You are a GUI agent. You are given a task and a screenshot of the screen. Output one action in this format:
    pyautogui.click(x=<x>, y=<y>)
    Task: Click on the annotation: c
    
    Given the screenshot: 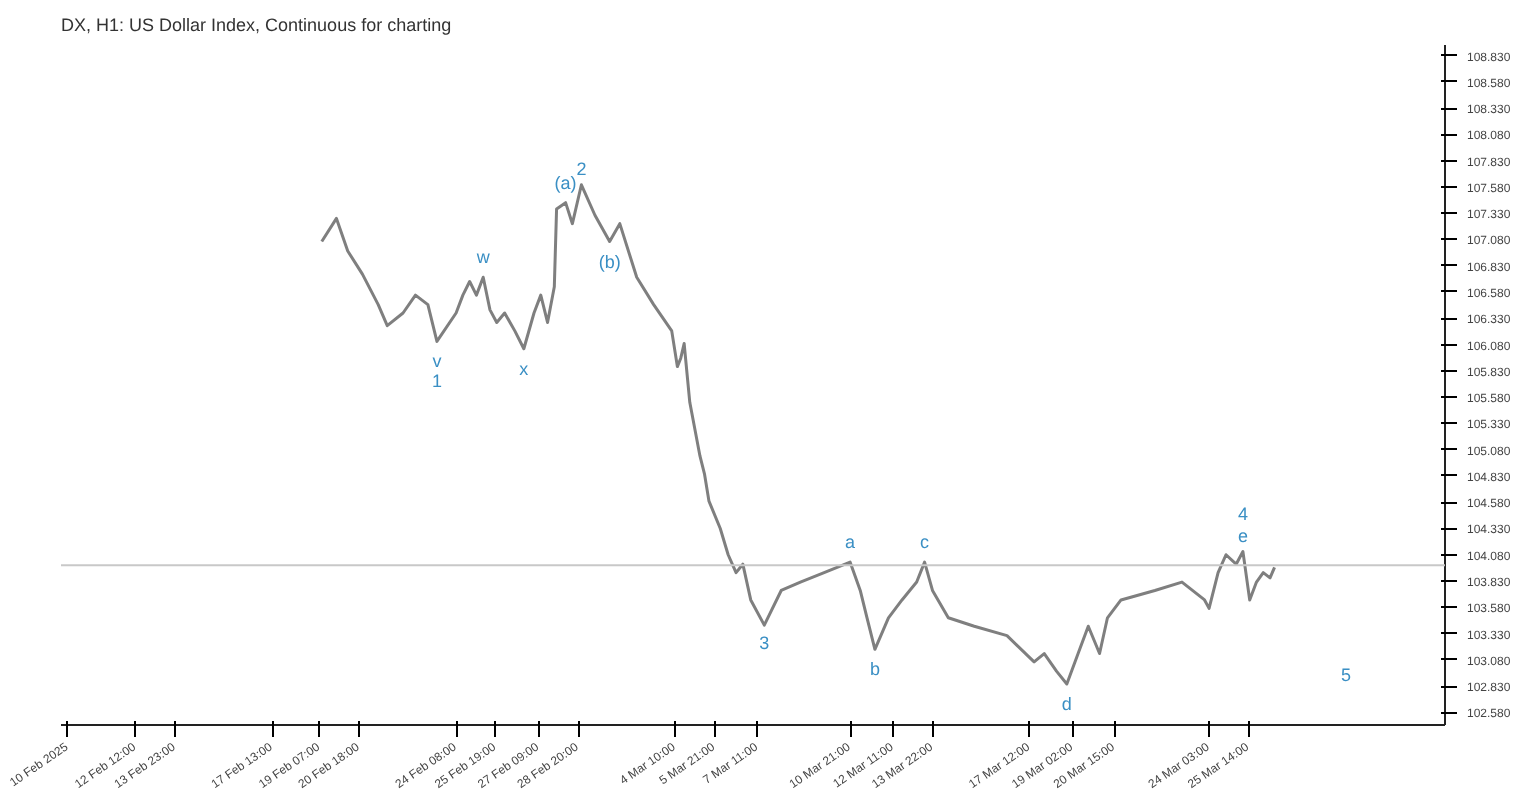 What is the action you would take?
    pyautogui.click(x=925, y=542)
    